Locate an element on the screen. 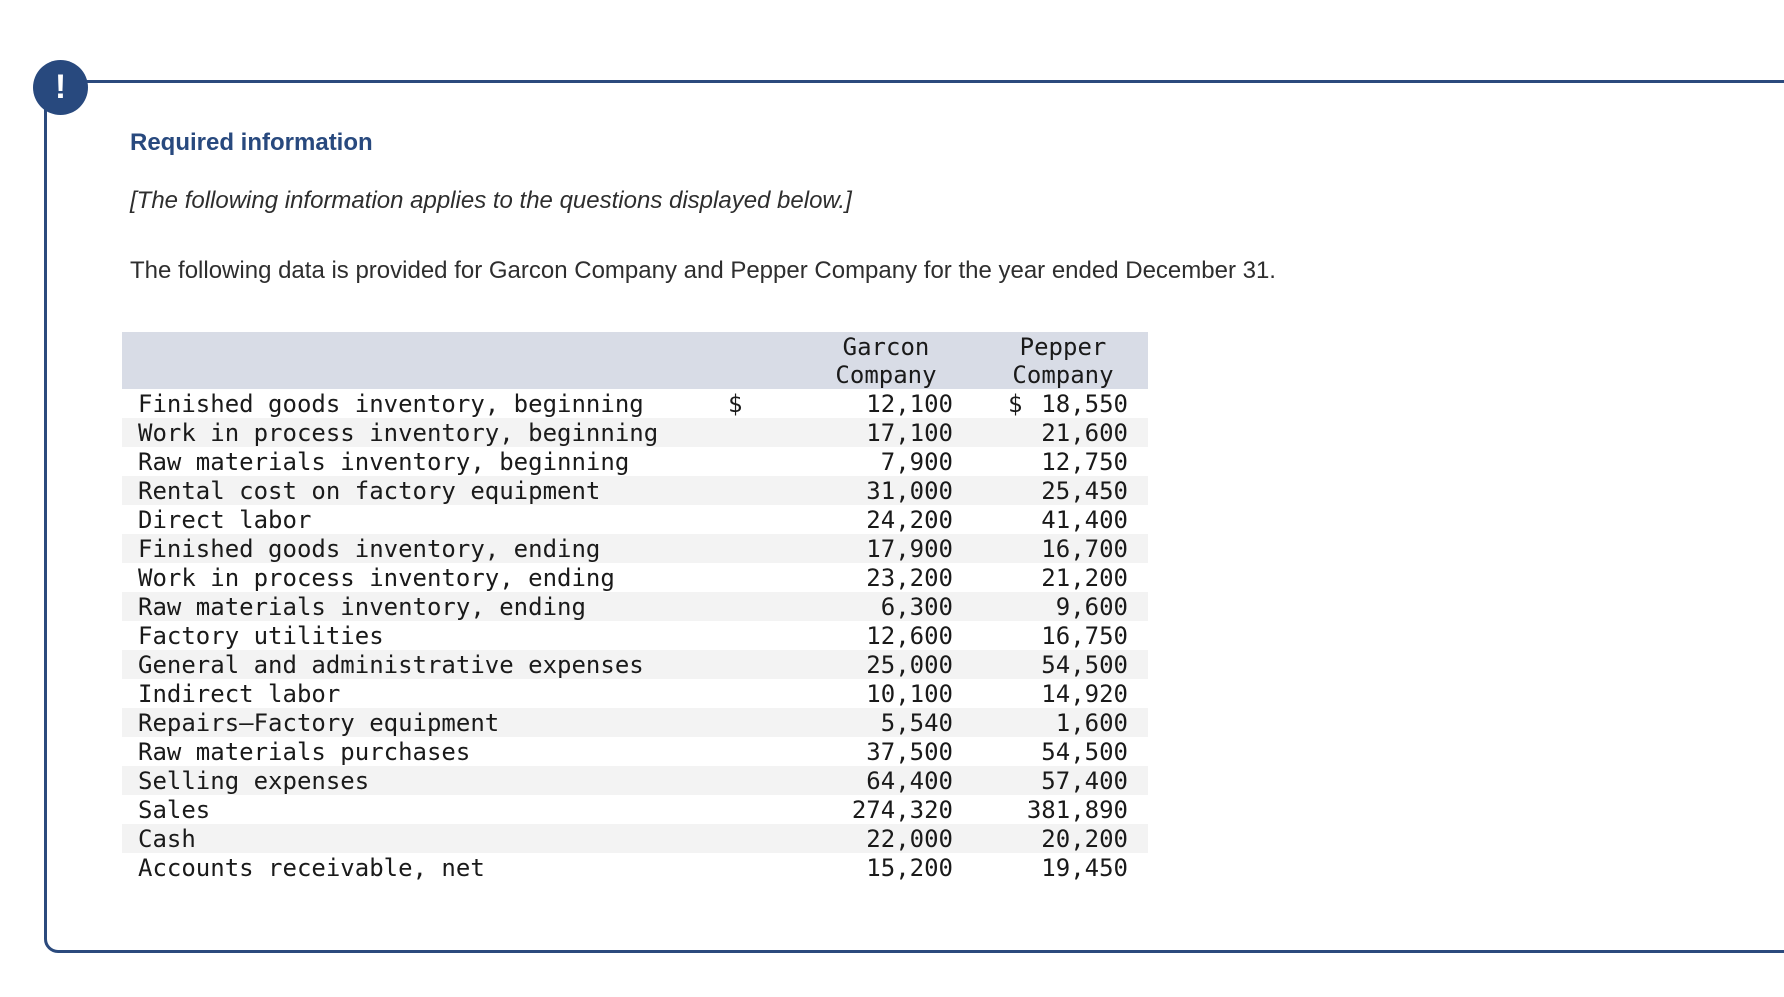  pepper-value-cell: 16,700 is located at coordinates (1056, 549).